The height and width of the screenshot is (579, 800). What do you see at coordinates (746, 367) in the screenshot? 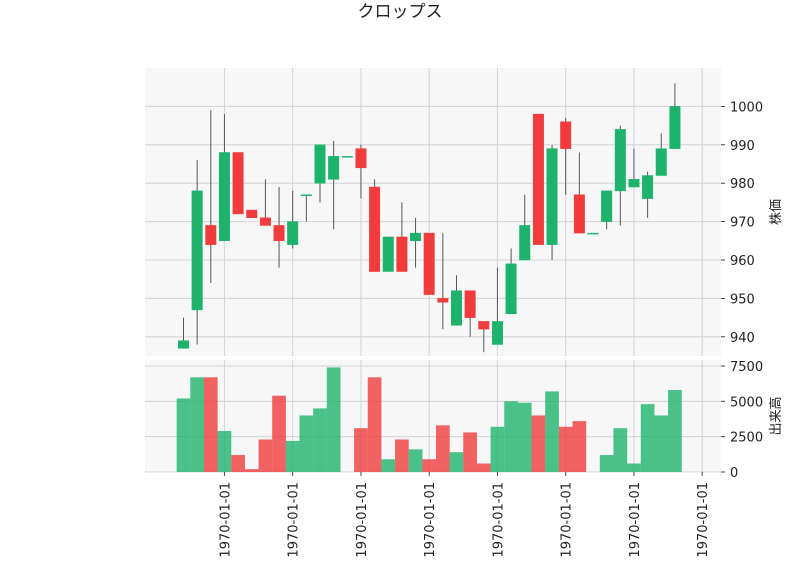
I see `volume-tick-label: 7500` at bounding box center [746, 367].